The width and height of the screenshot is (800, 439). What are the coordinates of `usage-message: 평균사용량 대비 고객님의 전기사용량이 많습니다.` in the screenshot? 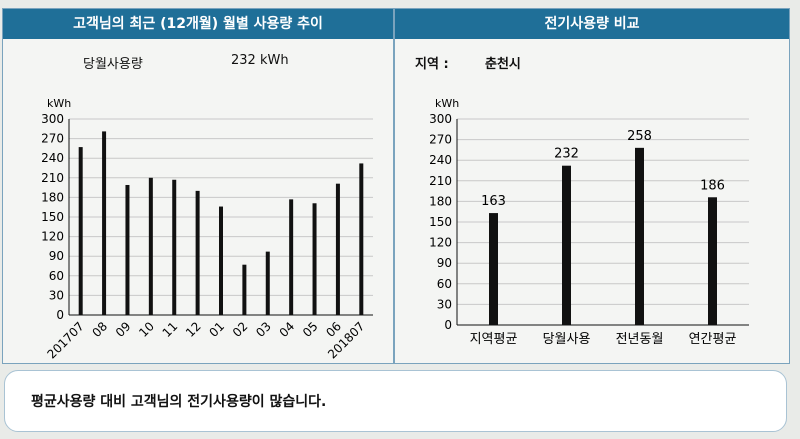 It's located at (179, 402).